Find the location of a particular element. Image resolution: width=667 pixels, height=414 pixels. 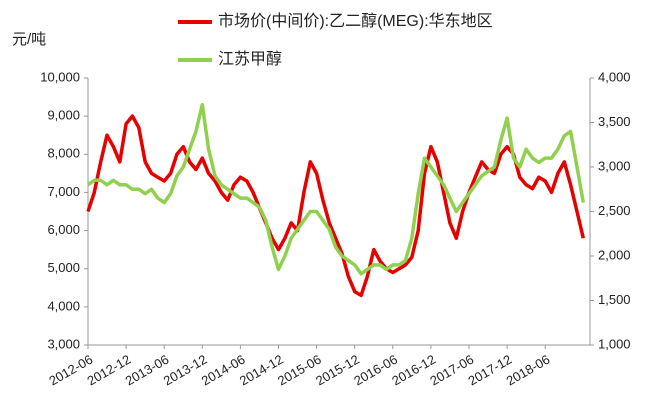

y2-tick-label: 1,500 is located at coordinates (614, 299).